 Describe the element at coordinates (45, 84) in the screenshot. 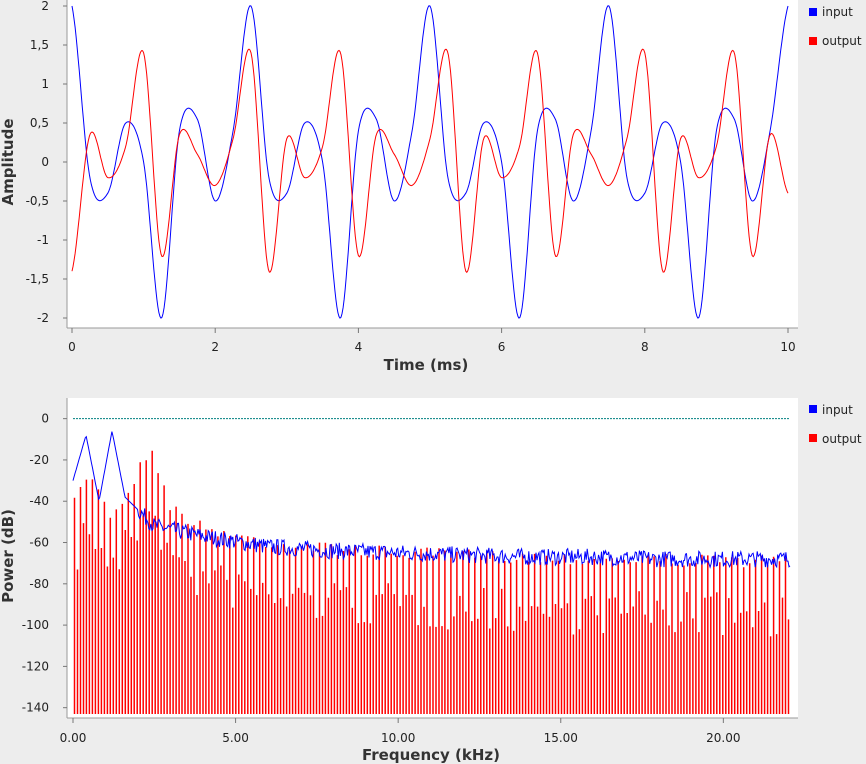

I see `time-y-tick-label: 1` at that location.